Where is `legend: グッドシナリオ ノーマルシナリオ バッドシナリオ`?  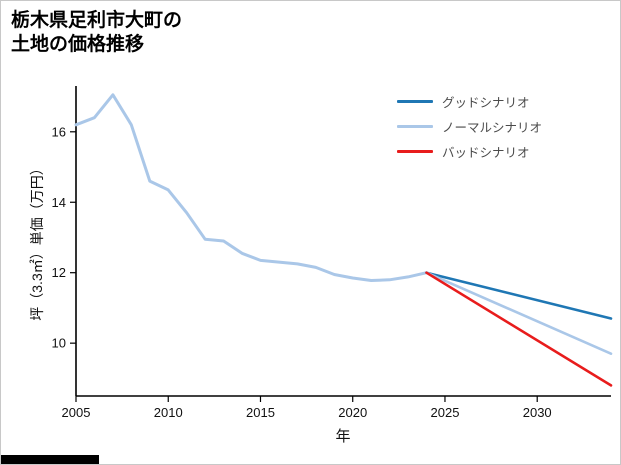
legend: グッドシナリオ ノーマルシナリオ バッドシナリオ is located at coordinates (469, 130).